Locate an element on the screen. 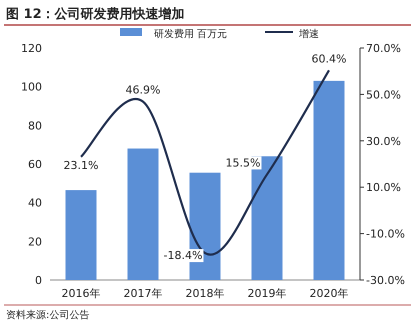  y2-tick-label: 10.0% is located at coordinates (383, 187).